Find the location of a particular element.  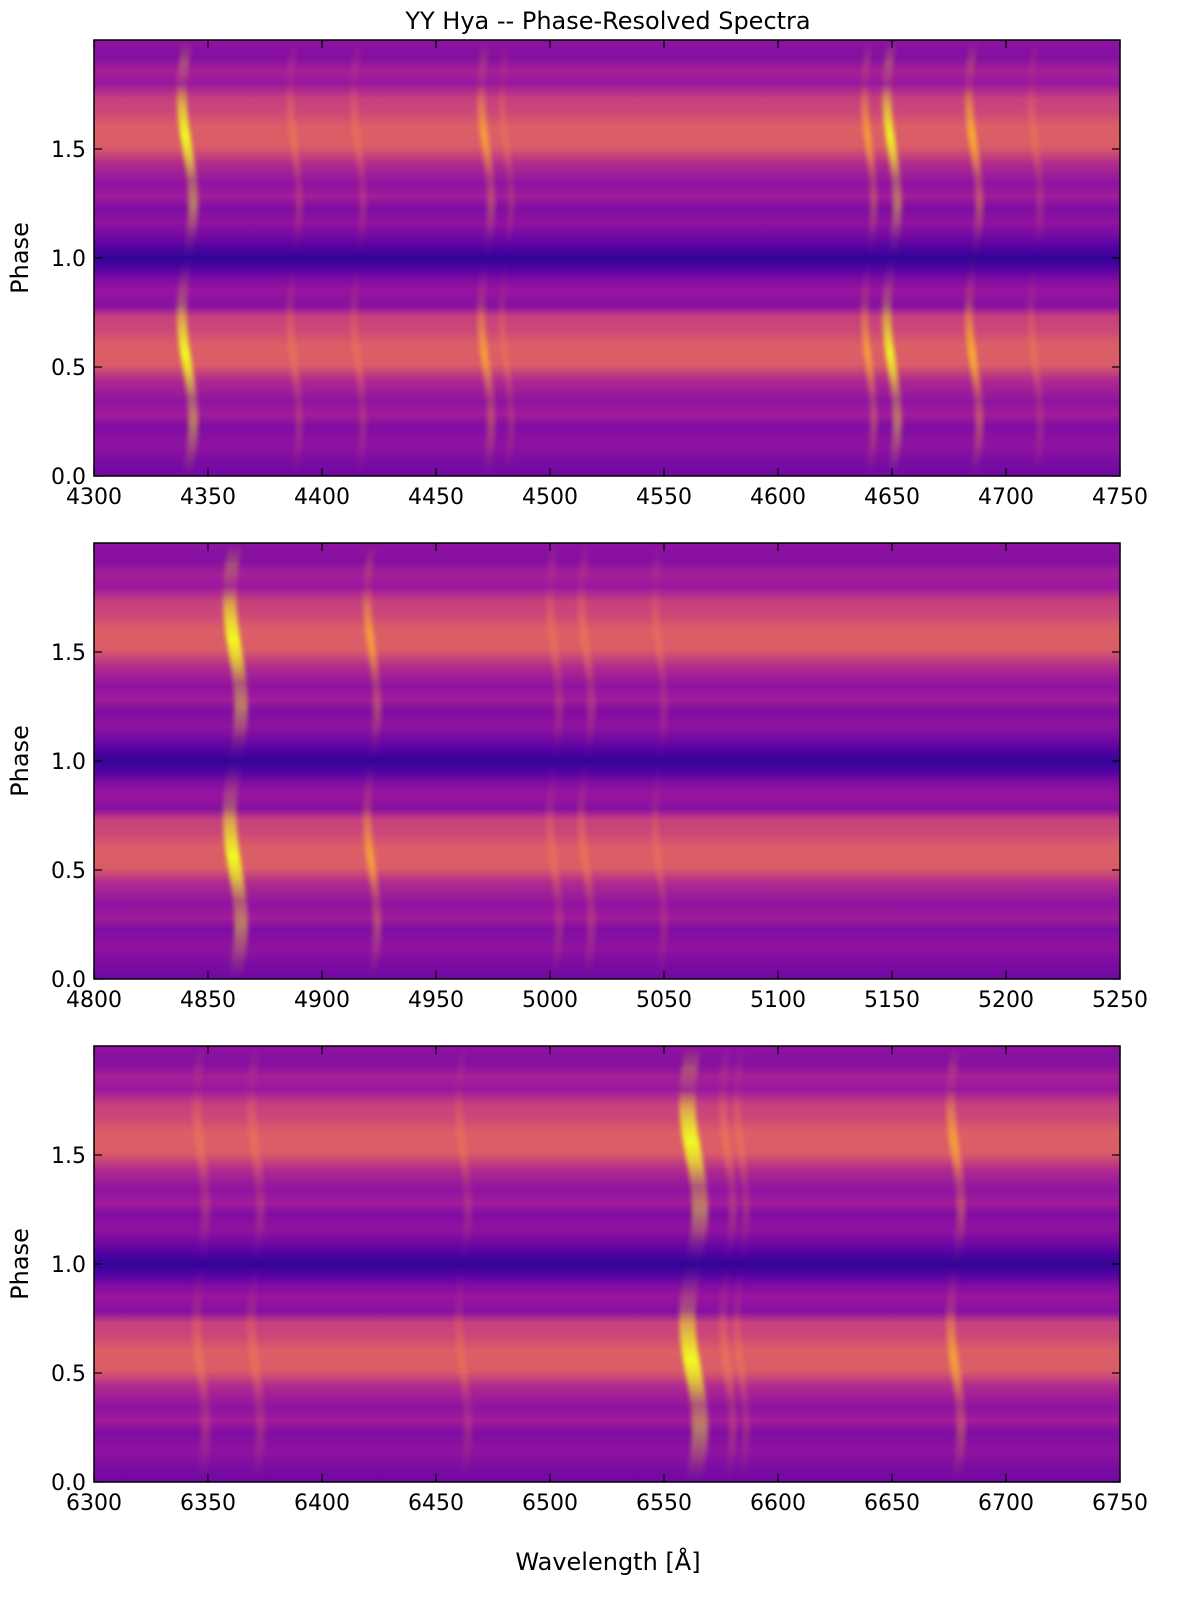

x-tick-label: 4850 is located at coordinates (208, 1000).